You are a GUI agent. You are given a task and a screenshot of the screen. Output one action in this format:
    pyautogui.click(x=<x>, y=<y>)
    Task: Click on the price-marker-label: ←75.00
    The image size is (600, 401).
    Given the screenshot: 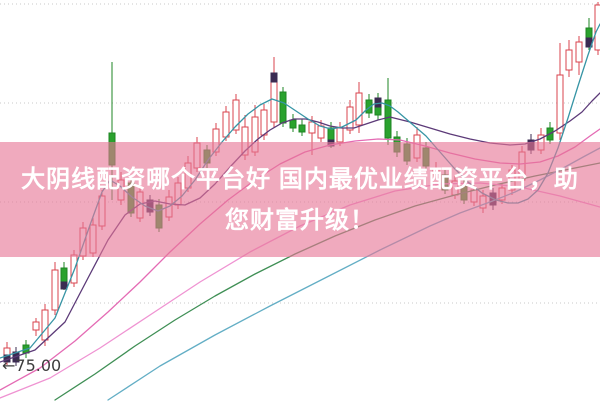 What is the action you would take?
    pyautogui.click(x=32, y=365)
    